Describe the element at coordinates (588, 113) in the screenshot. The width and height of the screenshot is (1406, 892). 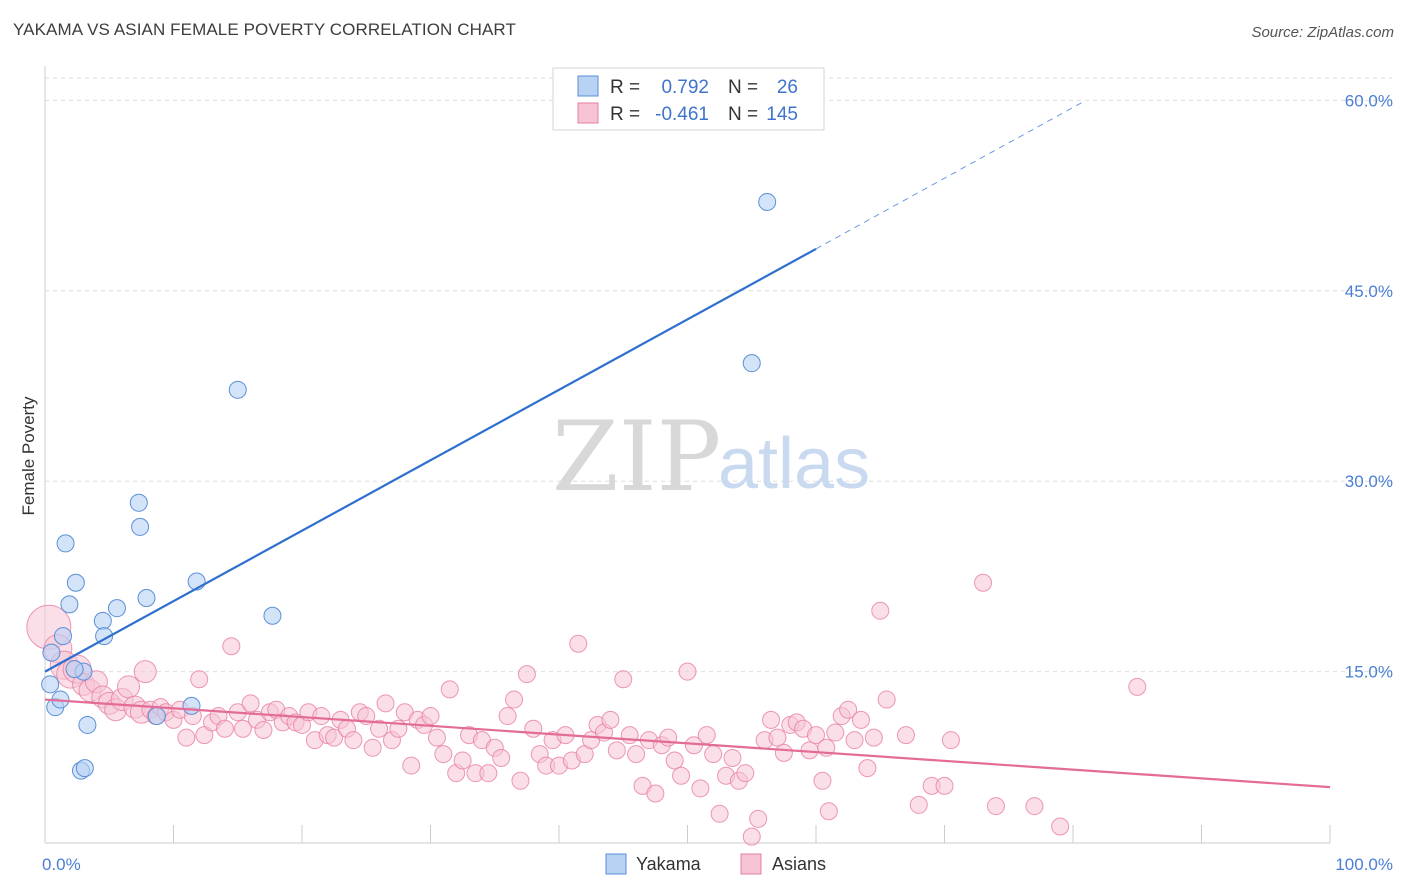
I see `legend-swatch-asian` at that location.